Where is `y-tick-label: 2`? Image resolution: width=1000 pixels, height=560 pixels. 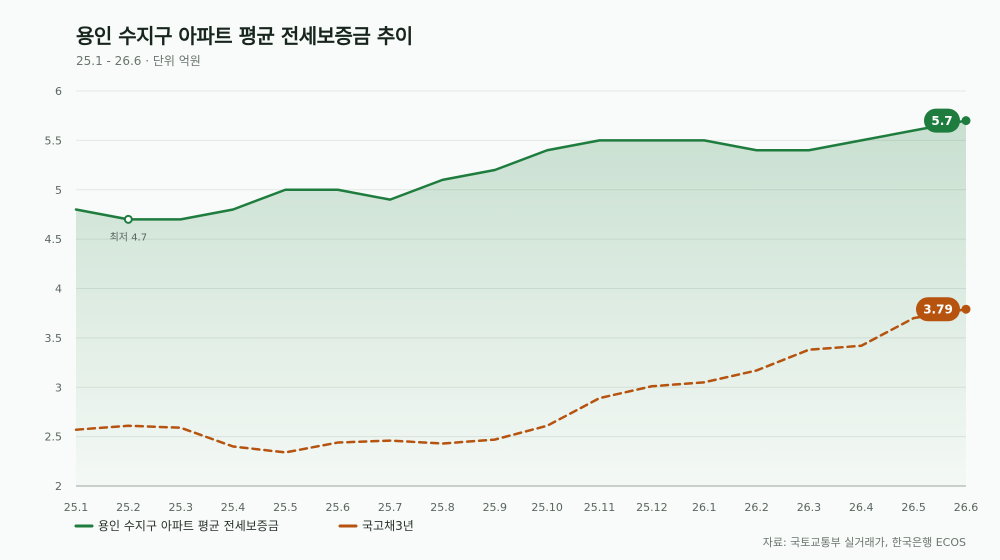 y-tick-label: 2 is located at coordinates (58, 486).